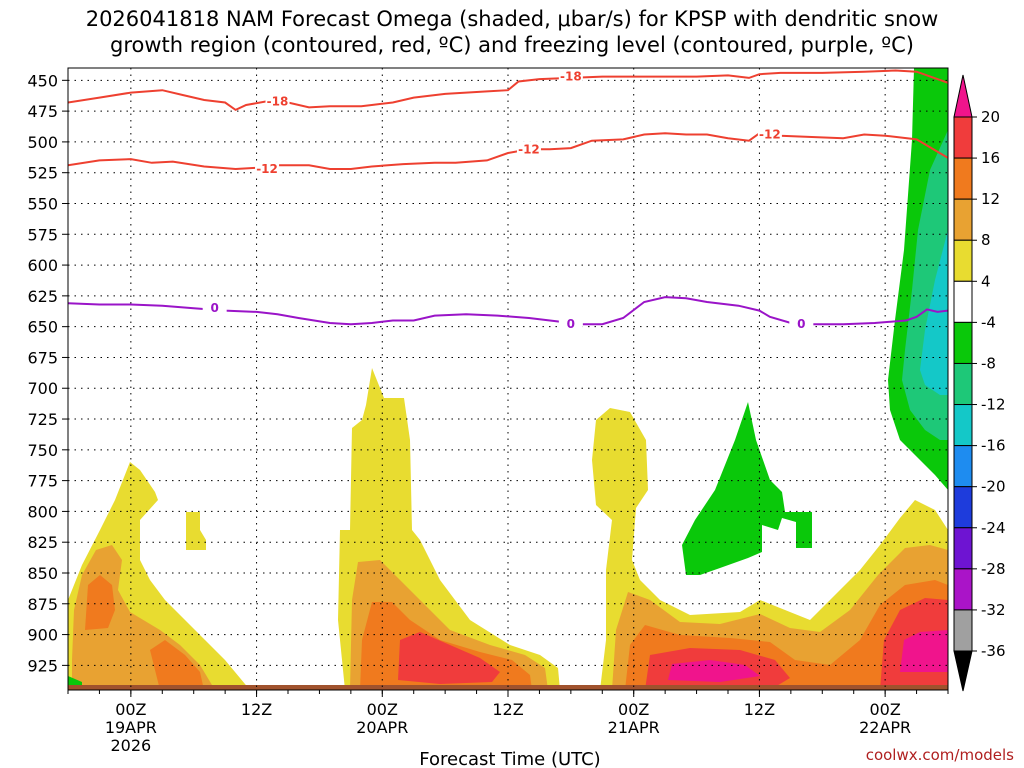 The image size is (1024, 768). Describe the element at coordinates (42, 450) in the screenshot. I see `y-tick-label: 750` at that location.